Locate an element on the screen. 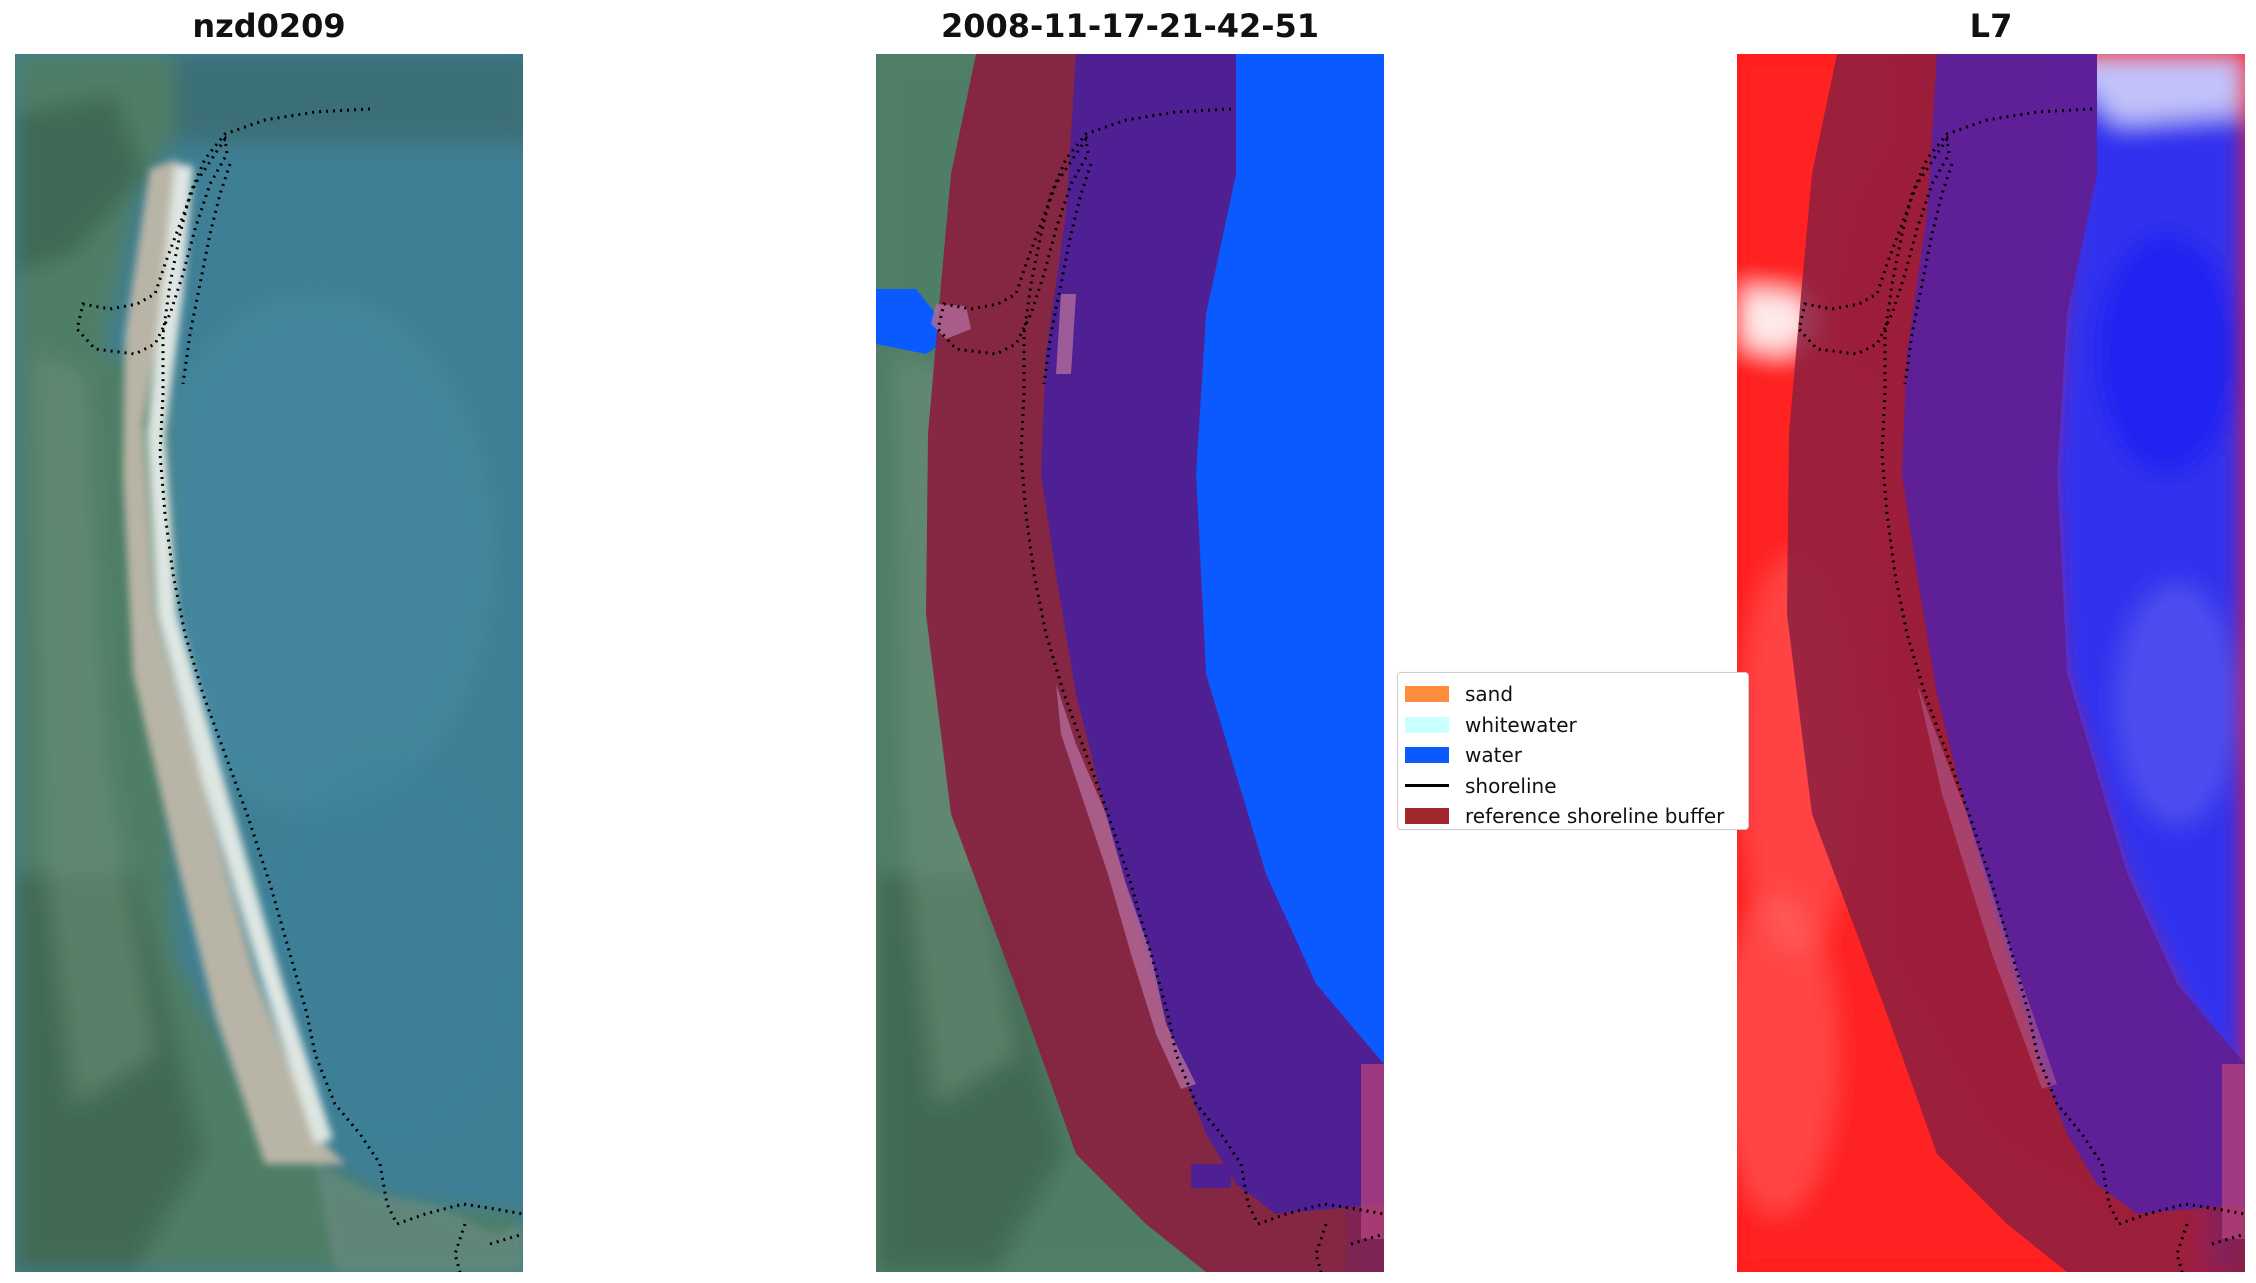  water-class-region is located at coordinates (1285, 663).